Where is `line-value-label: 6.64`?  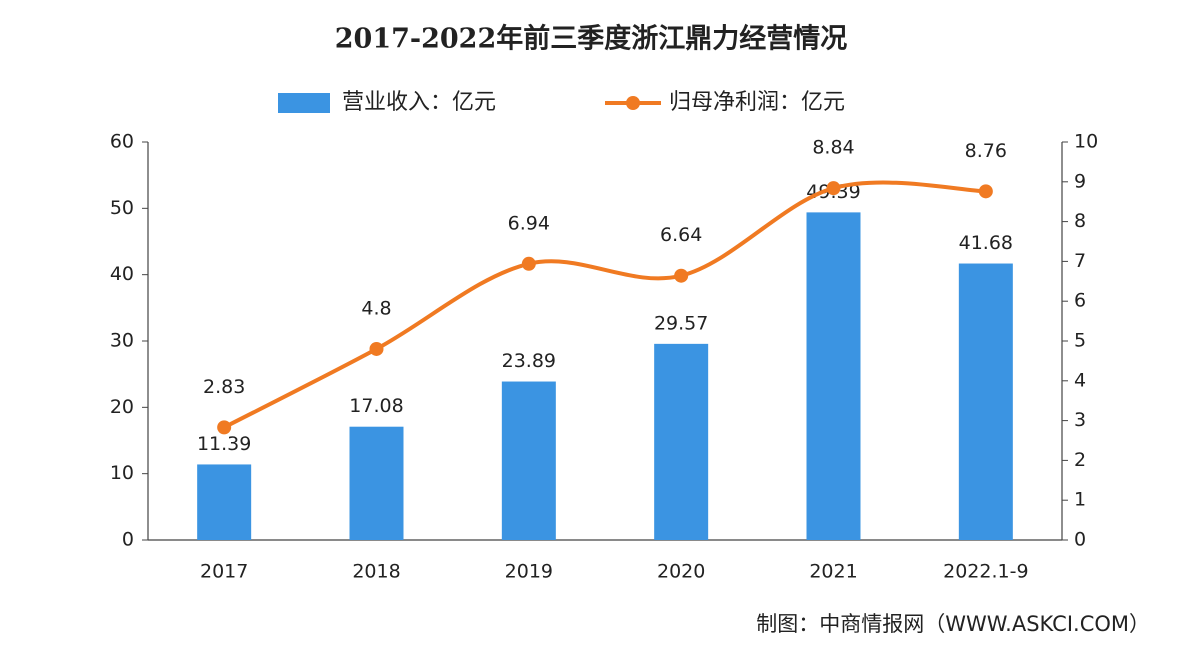 line-value-label: 6.64 is located at coordinates (681, 235).